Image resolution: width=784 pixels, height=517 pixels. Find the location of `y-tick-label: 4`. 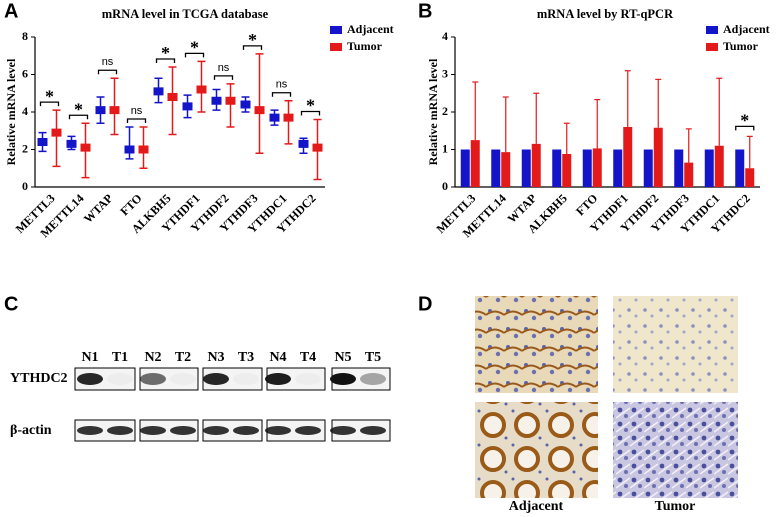

y-tick-label: 4 is located at coordinates (445, 36).